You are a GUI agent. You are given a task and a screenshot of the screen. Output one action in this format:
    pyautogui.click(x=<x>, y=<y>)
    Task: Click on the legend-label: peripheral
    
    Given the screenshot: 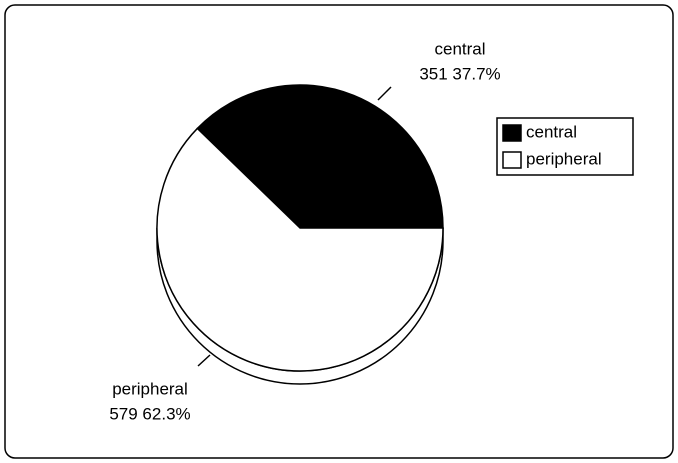 What is the action you would take?
    pyautogui.click(x=564, y=158)
    